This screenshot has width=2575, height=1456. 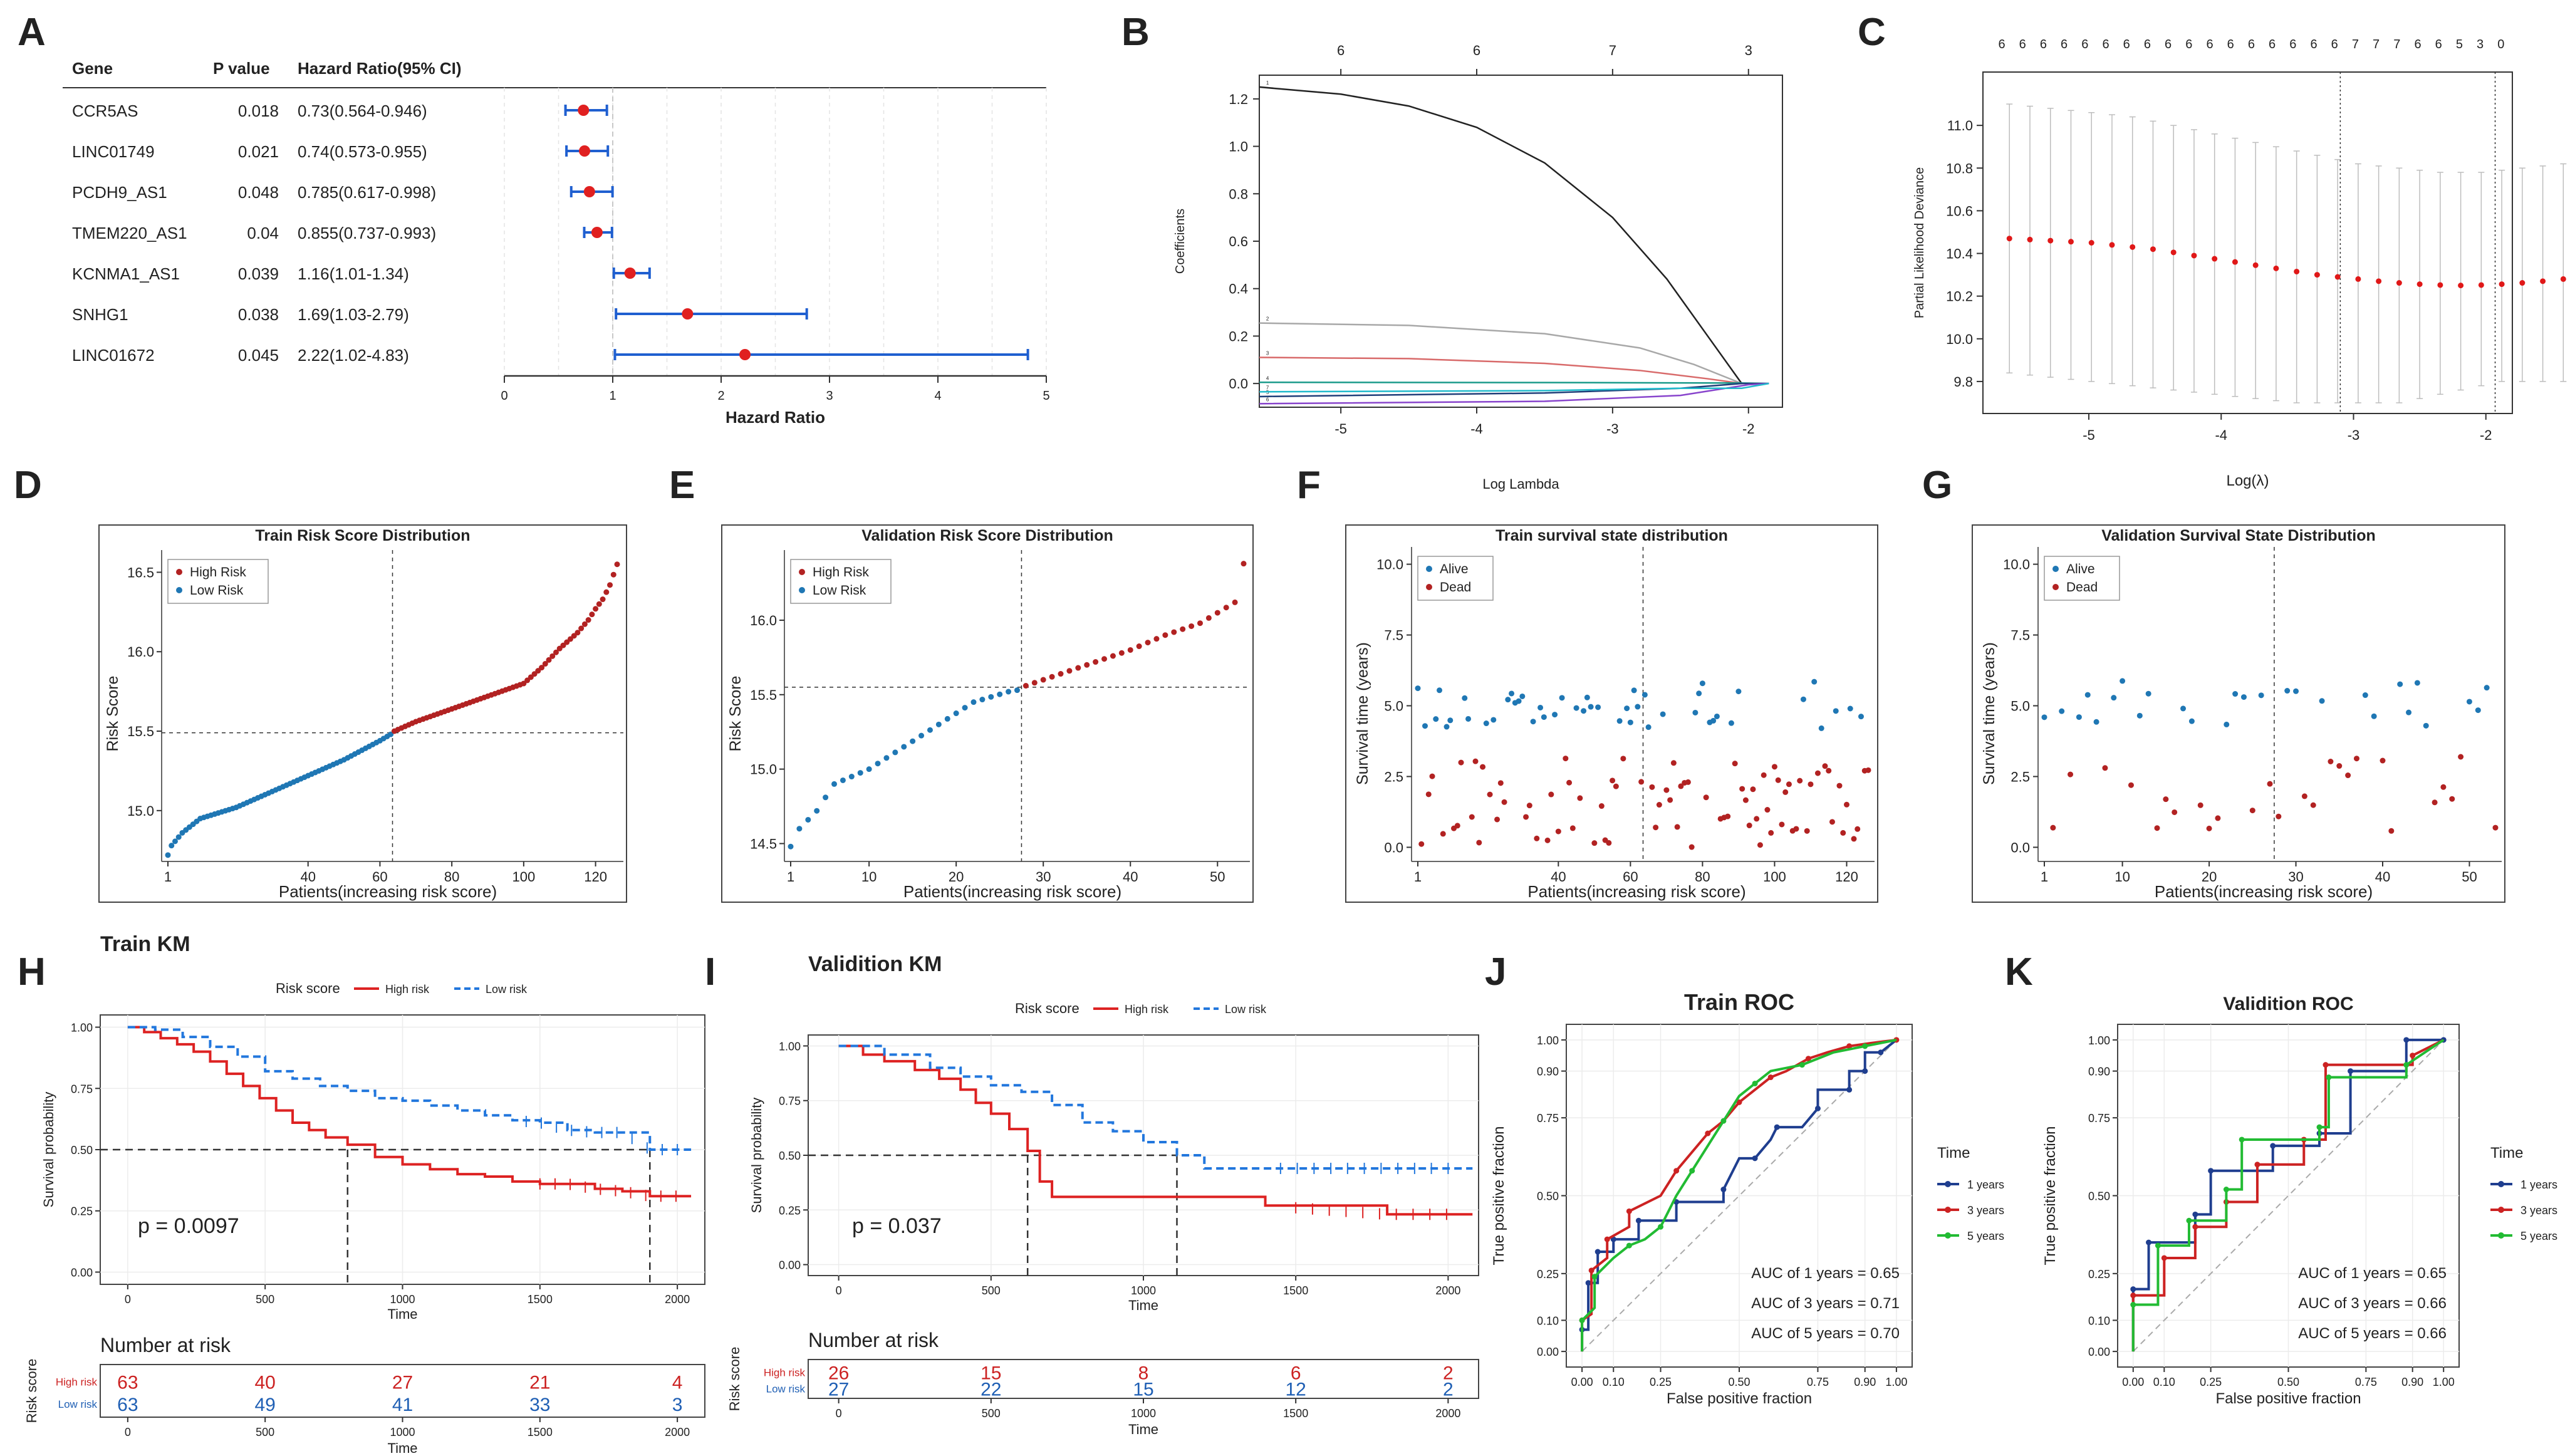 I want to click on forest-pvalue: 0.039, so click(x=258, y=274).